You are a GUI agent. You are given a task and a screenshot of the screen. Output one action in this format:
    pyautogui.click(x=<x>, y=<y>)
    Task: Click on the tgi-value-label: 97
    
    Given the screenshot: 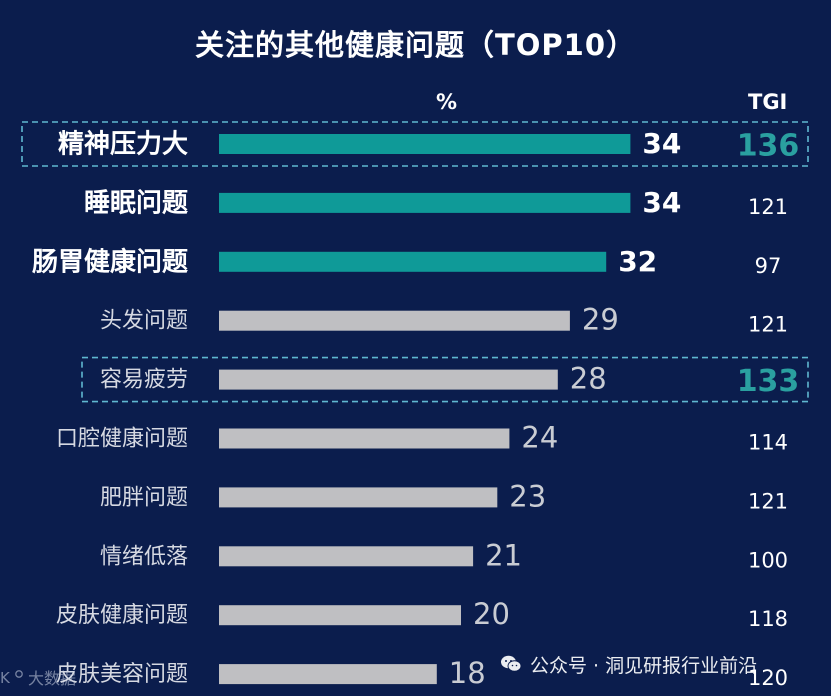 What is the action you would take?
    pyautogui.click(x=768, y=266)
    